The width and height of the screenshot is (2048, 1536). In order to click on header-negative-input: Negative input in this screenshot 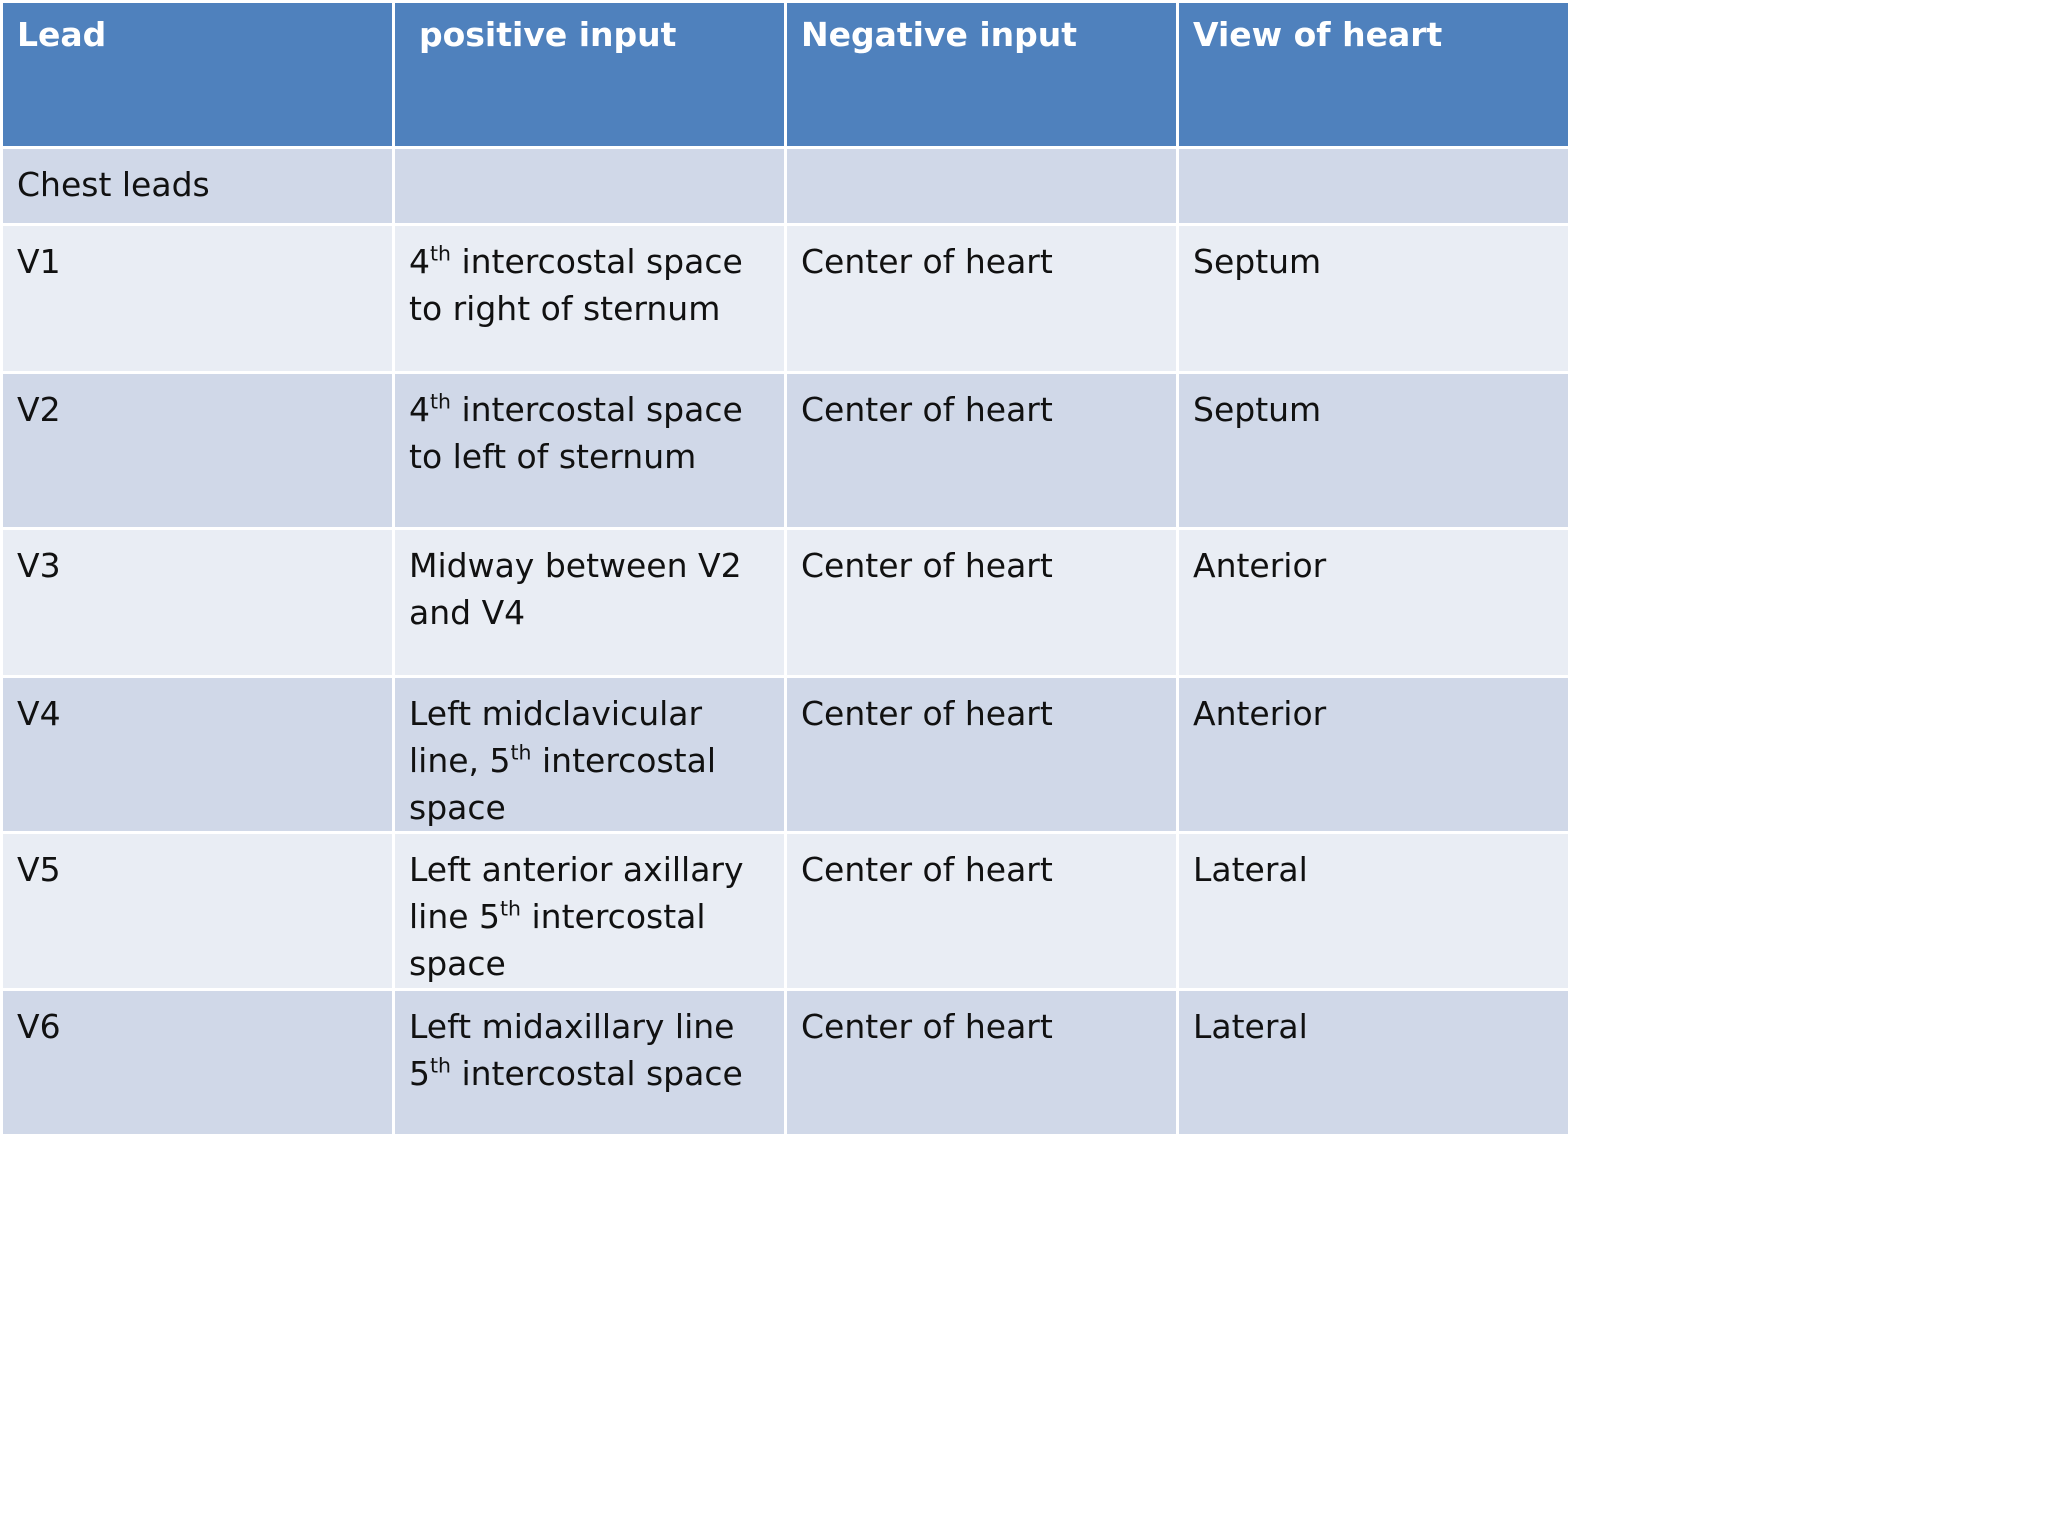, I will do `click(981, 74)`.